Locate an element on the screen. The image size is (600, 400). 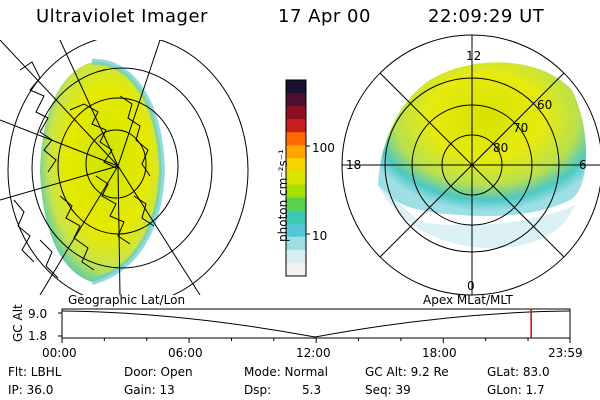
mlt-label-6: 6 is located at coordinates (583, 165).